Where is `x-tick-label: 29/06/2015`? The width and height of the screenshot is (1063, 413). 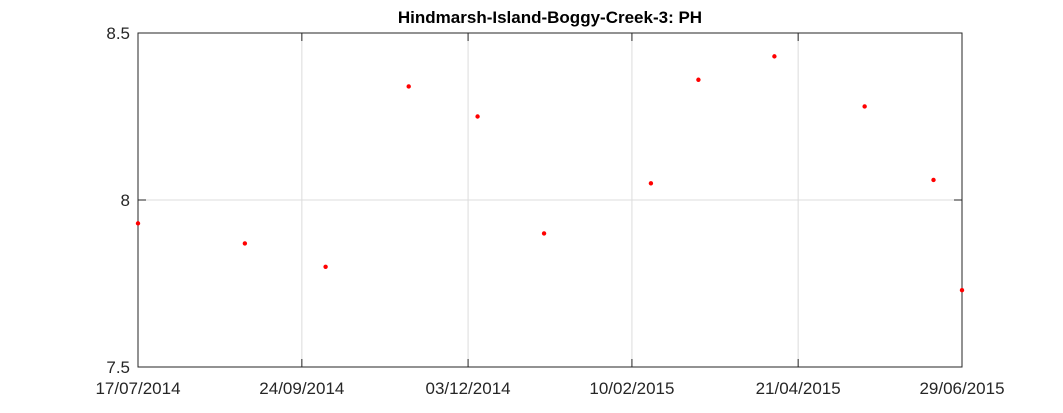 x-tick-label: 29/06/2015 is located at coordinates (961, 388).